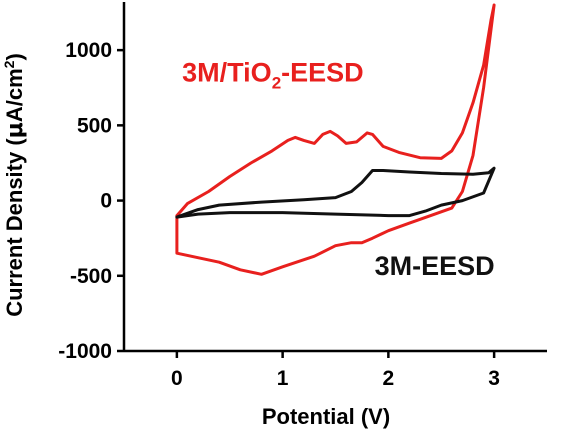 This screenshot has height=431, width=561. I want to click on y-tick-label: 0, so click(106, 201).